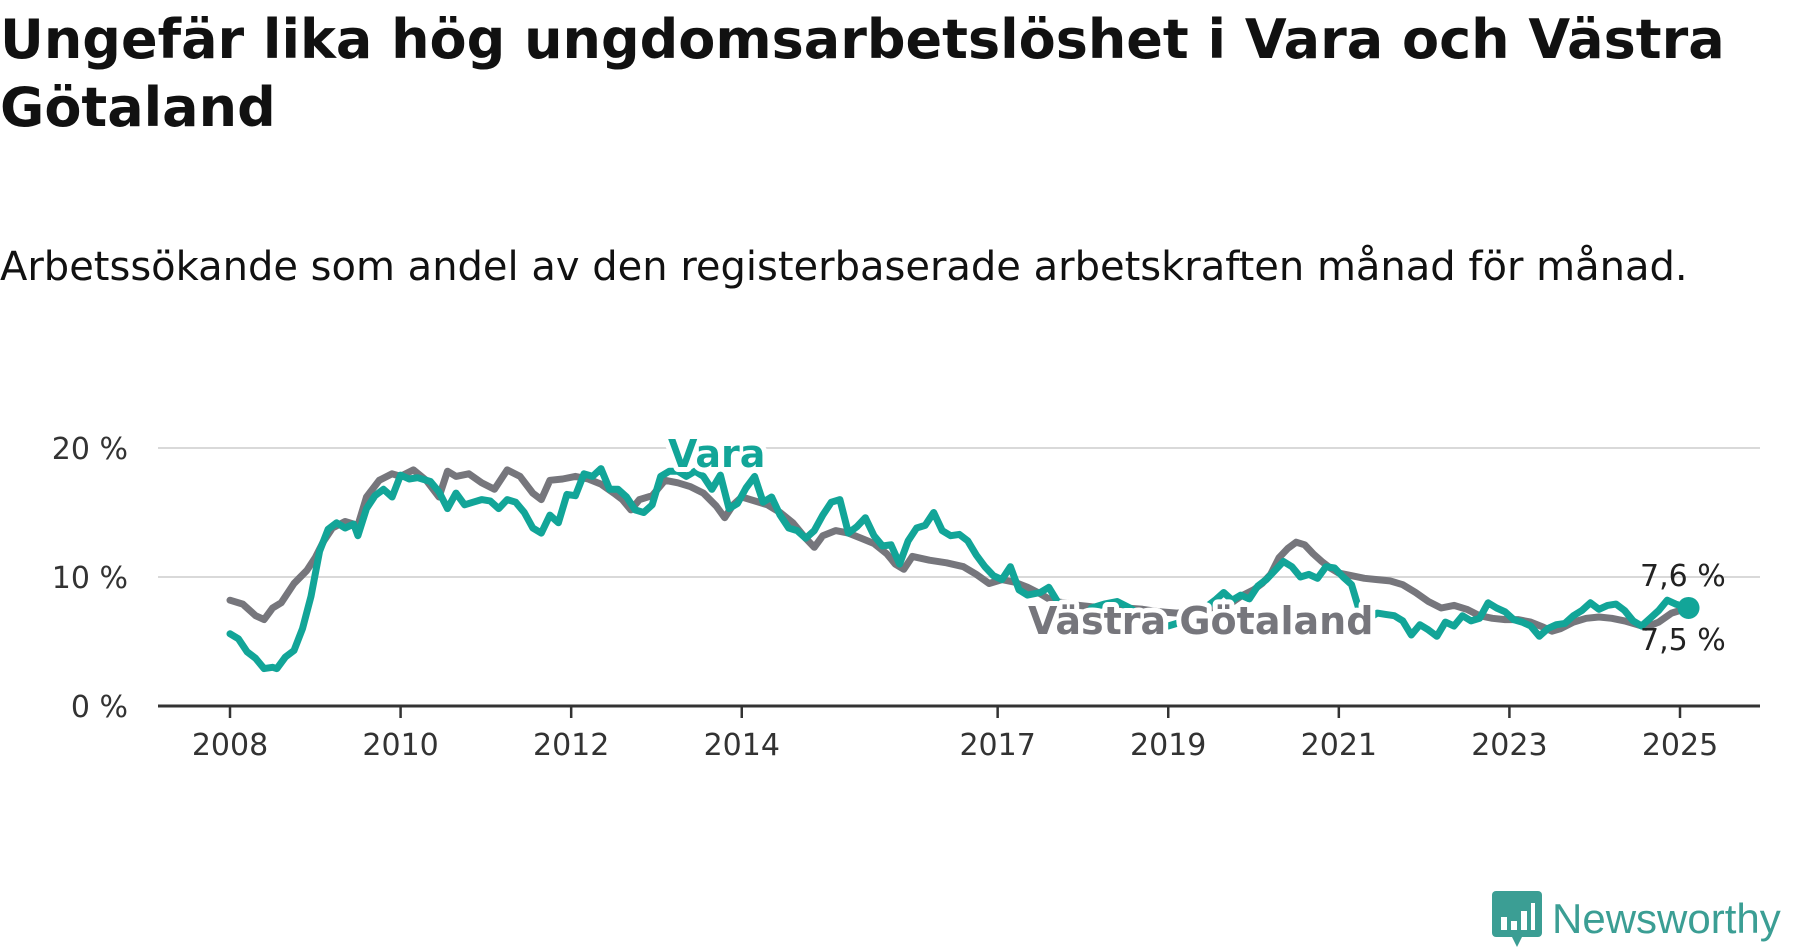 This screenshot has height=950, width=1800. Describe the element at coordinates (1168, 745) in the screenshot. I see `x-tick-label: 2019` at that location.